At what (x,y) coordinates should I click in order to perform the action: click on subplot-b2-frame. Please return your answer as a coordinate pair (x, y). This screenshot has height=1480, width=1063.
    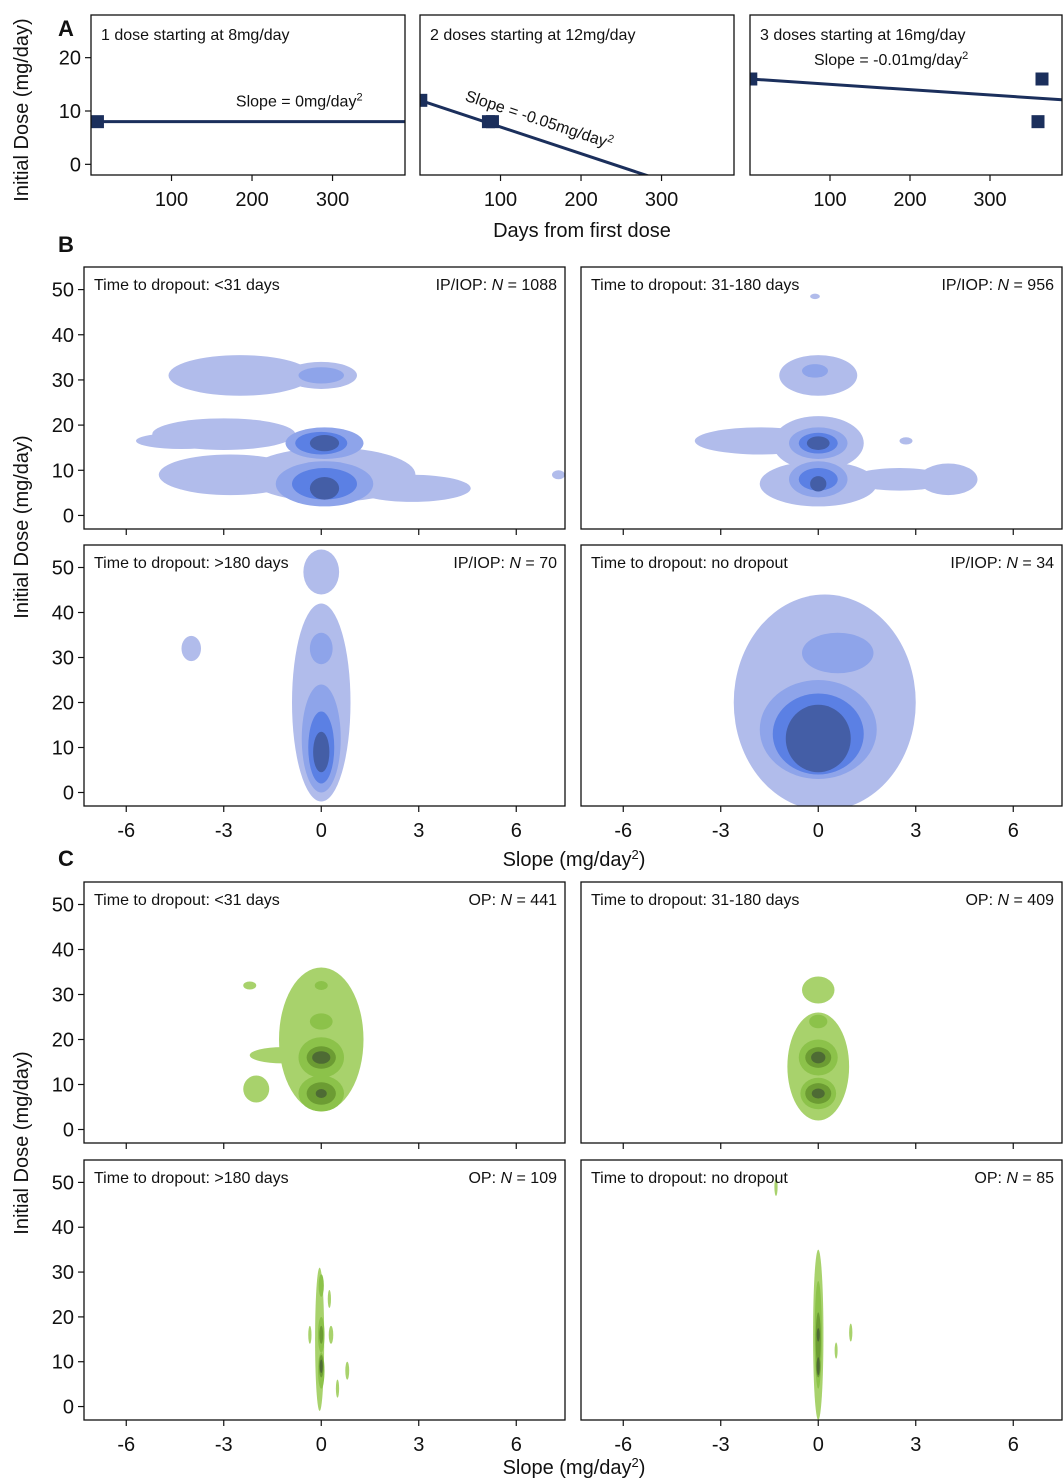
    Looking at the image, I should click on (821, 398).